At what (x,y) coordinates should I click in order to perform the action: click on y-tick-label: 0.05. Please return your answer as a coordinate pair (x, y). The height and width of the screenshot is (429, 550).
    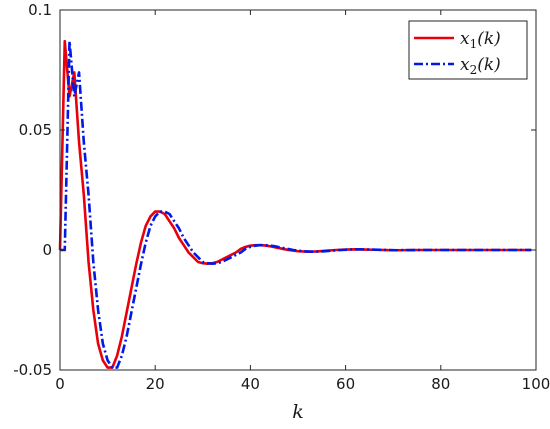
    Looking at the image, I should click on (35, 130).